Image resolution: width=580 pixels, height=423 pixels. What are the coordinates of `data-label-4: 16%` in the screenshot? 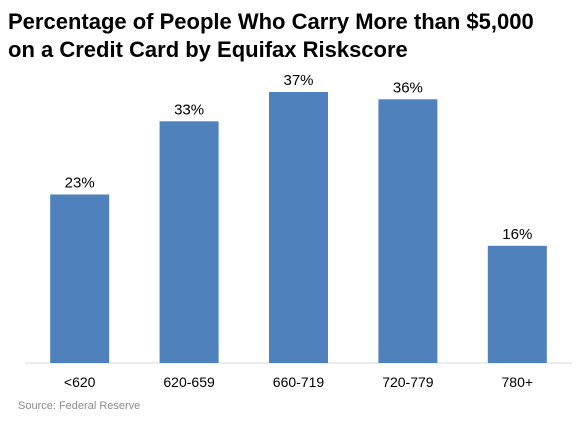 It's located at (517, 234).